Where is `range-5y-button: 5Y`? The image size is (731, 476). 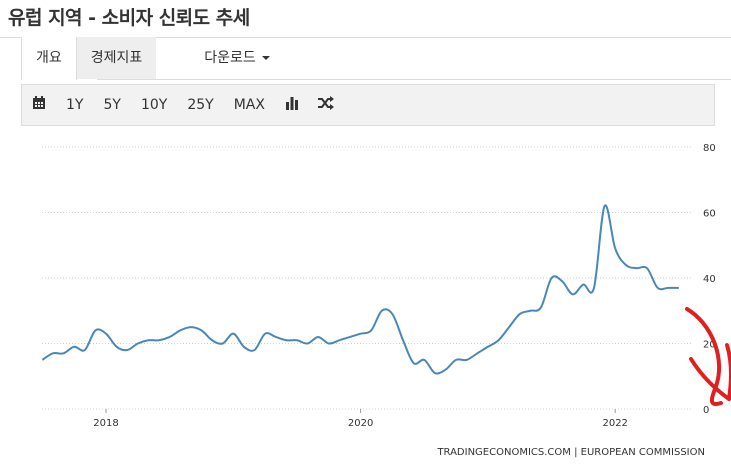 range-5y-button: 5Y is located at coordinates (112, 105).